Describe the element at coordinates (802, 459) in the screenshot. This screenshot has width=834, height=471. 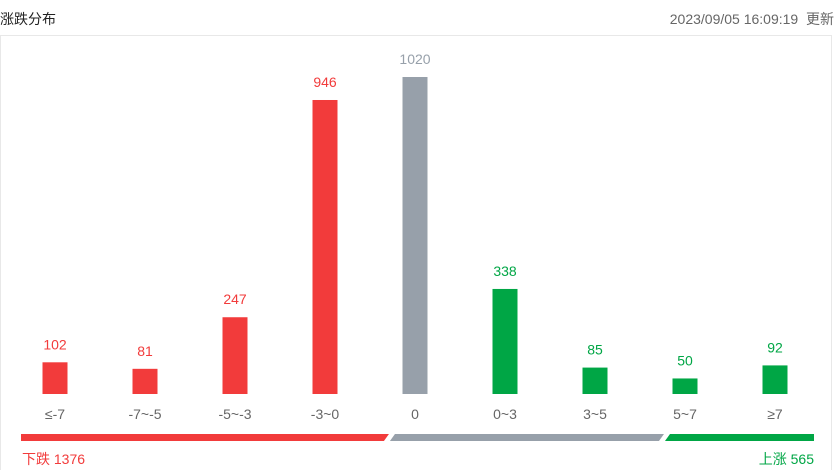
I see `up-total: 565` at that location.